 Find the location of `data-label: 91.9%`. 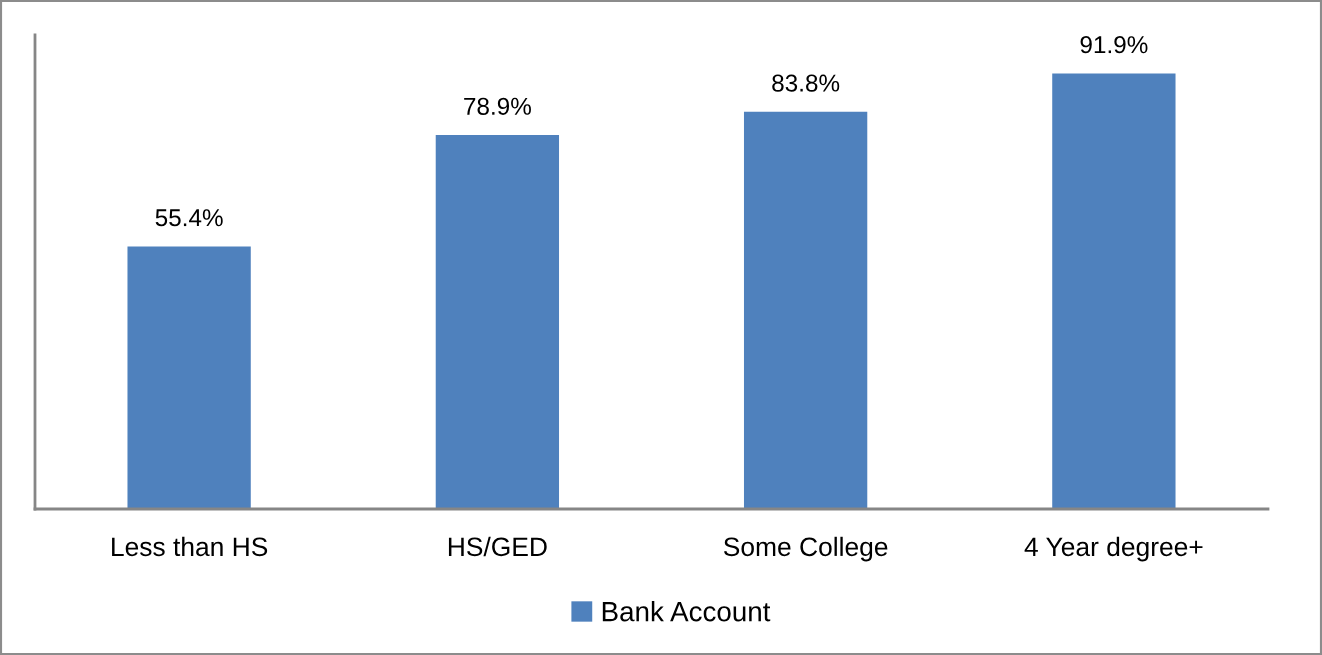

data-label: 91.9% is located at coordinates (1114, 45).